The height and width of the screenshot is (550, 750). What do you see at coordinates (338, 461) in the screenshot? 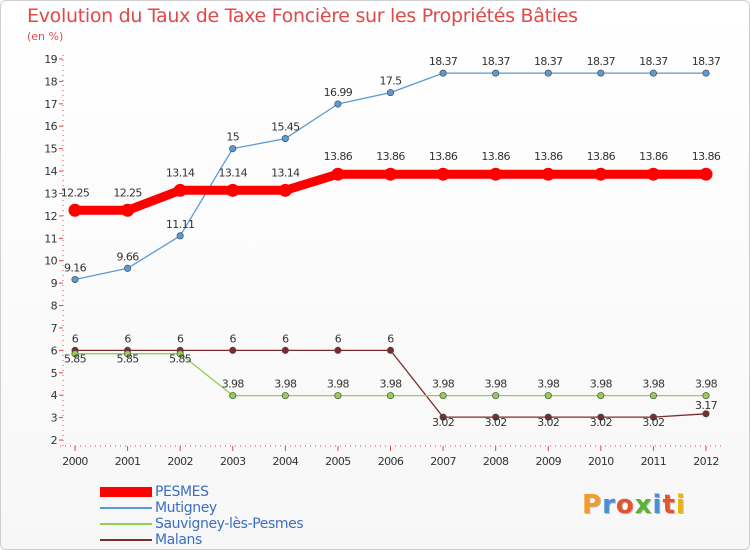
I see `x-tick-label: 2005` at bounding box center [338, 461].